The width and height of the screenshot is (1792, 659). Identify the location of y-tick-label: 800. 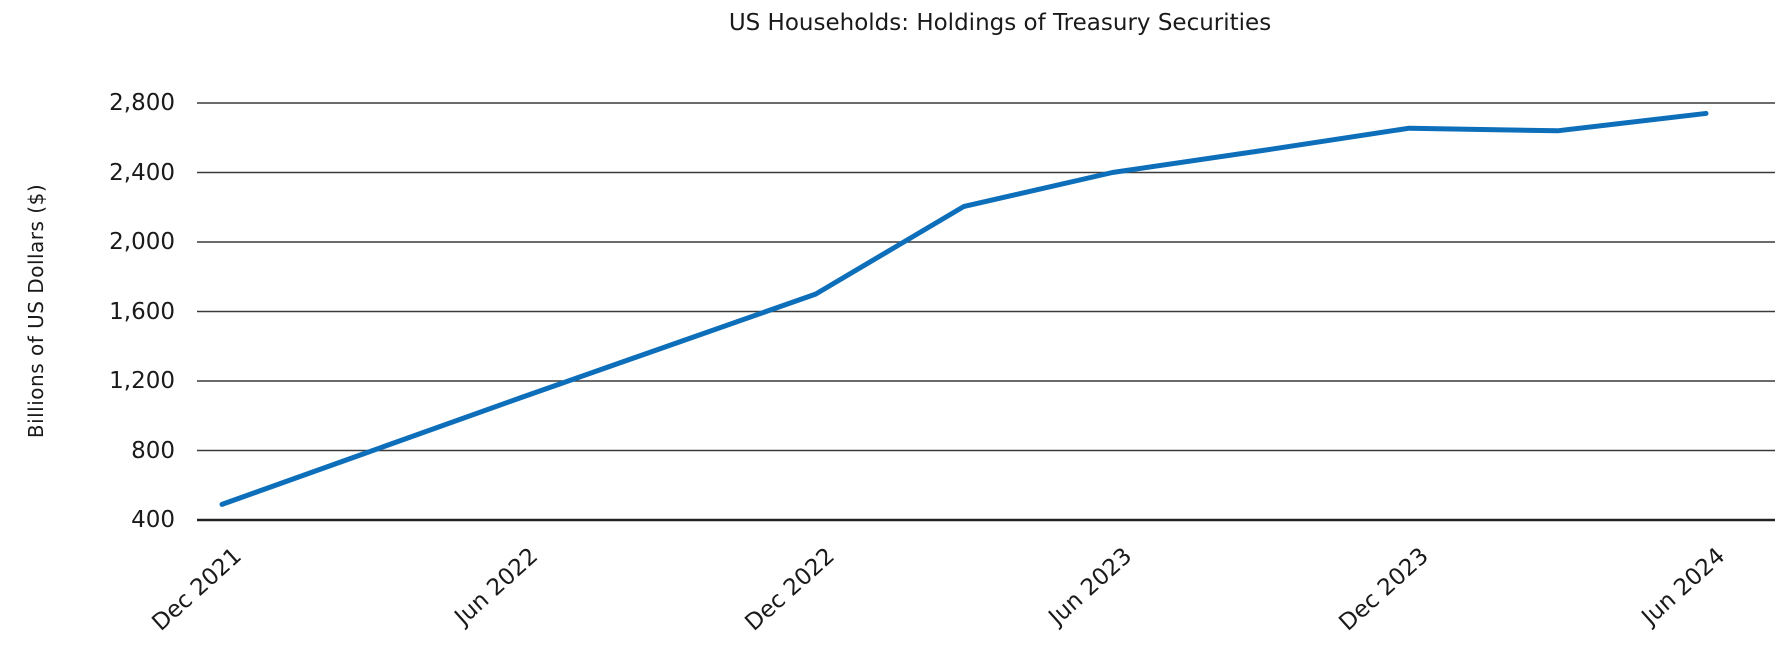
(153, 450).